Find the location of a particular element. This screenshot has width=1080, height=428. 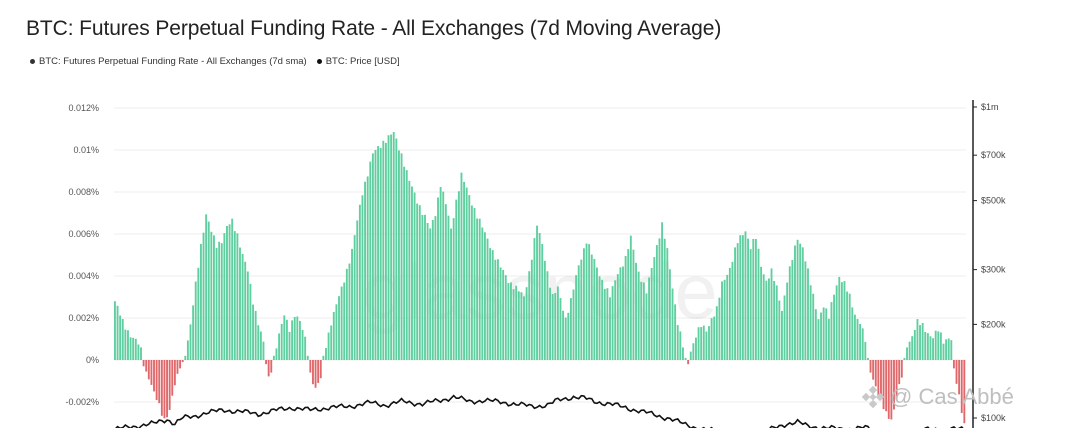

left-tick-label: -0.002% is located at coordinates (82, 402).